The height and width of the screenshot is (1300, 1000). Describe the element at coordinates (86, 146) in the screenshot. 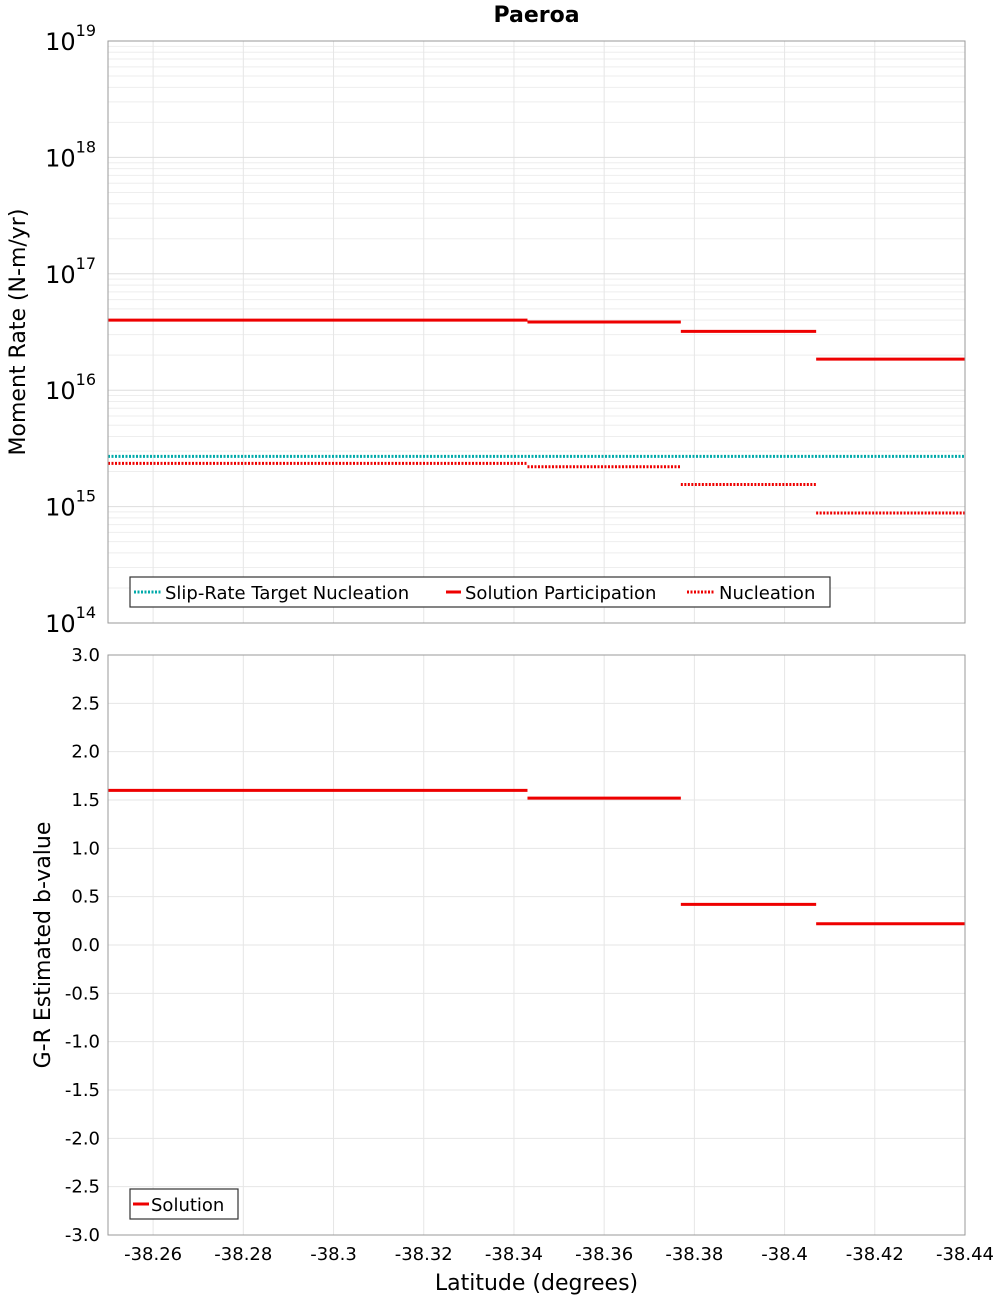

I see `y-tick-exponent: 18` at that location.